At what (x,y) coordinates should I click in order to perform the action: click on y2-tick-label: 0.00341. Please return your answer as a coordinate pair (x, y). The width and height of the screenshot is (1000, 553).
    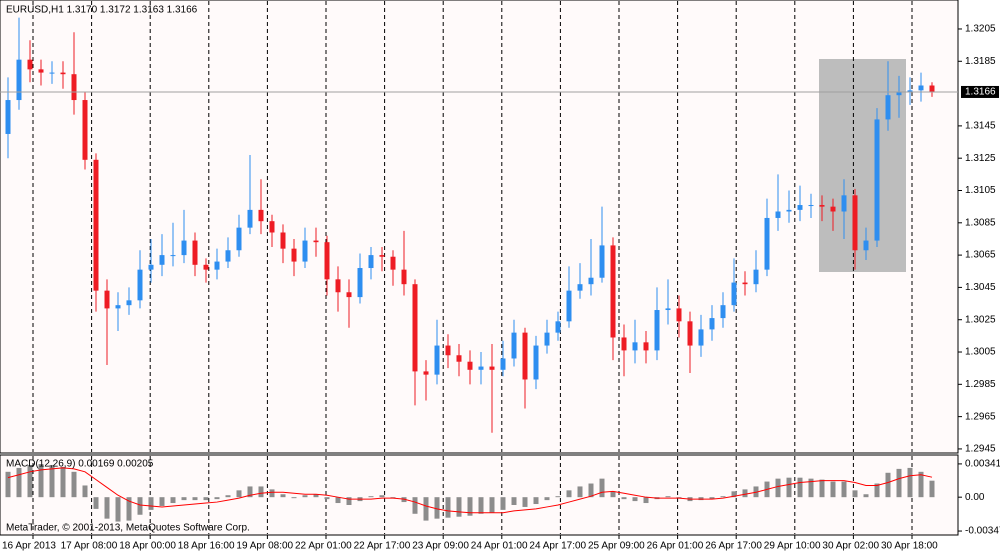
    Looking at the image, I should click on (982, 464).